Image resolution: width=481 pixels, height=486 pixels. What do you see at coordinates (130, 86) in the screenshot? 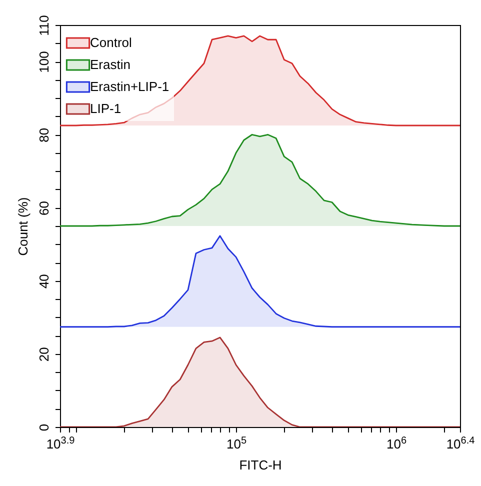
I see `legend-label: Erastin+LIP-1` at bounding box center [130, 86].